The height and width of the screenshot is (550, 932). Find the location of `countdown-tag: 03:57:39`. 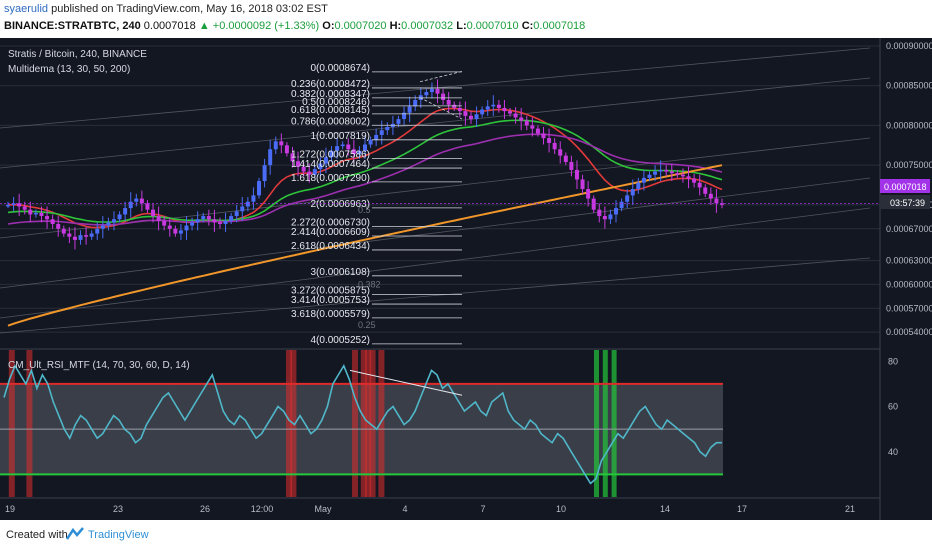

countdown-tag: 03:57:39 is located at coordinates (905, 202).